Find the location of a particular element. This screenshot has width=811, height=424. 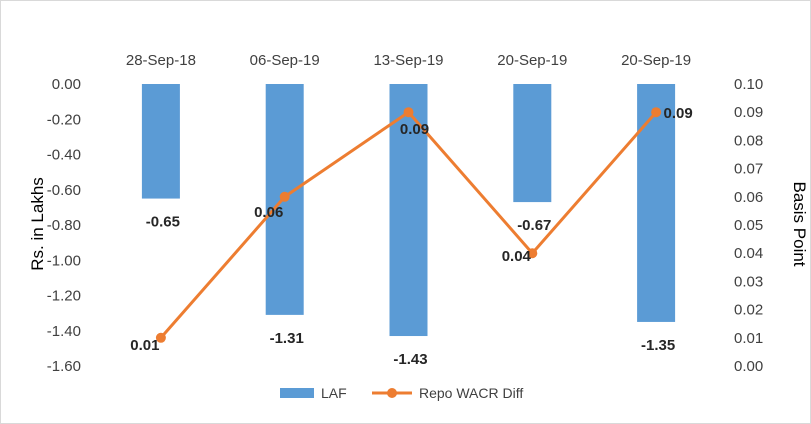

y-tick-right: 0.06 is located at coordinates (748, 197).